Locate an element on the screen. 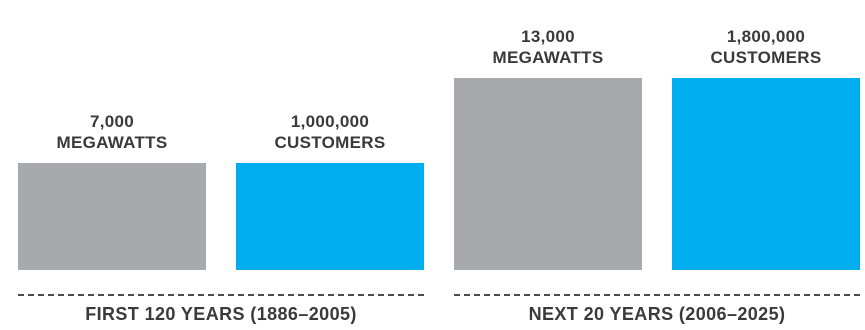 Image resolution: width=865 pixels, height=330 pixels. bar-data-label: 7,000 MEGAWATTS is located at coordinates (112, 132).